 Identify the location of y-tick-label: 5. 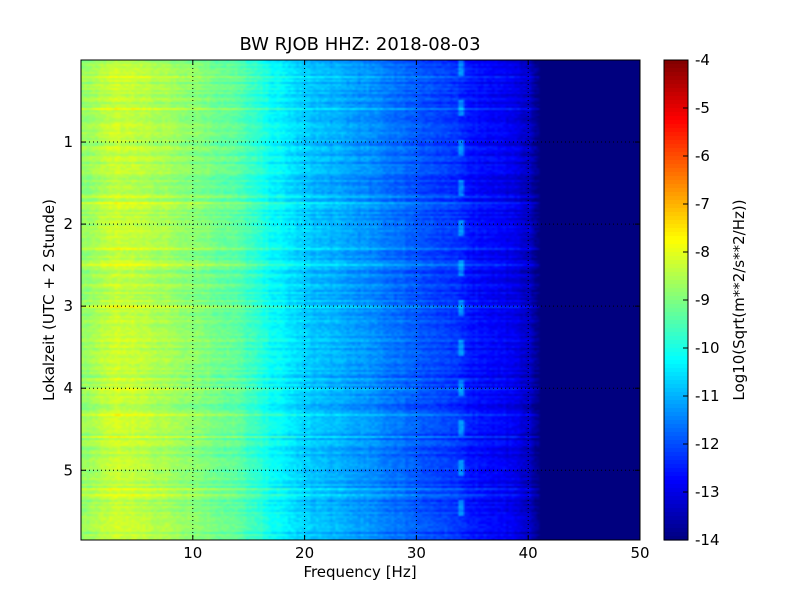
(68, 470).